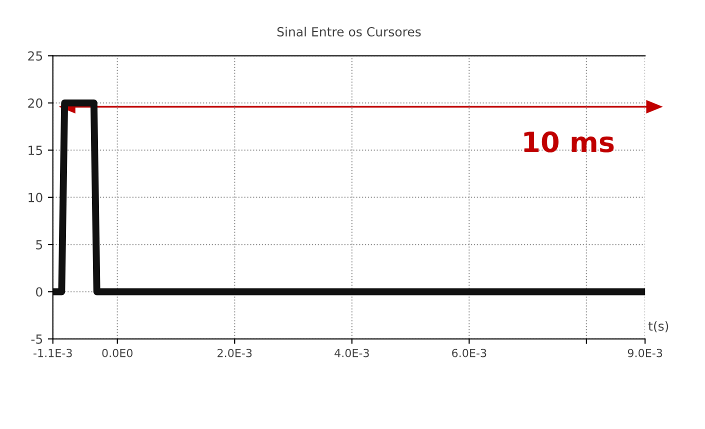 Image resolution: width=705 pixels, height=429 pixels. What do you see at coordinates (645, 353) in the screenshot?
I see `x-tick-label: 9.0E-3` at bounding box center [645, 353].